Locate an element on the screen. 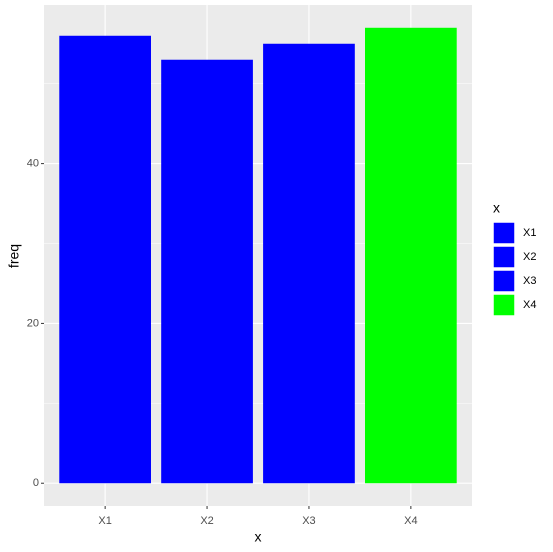 This screenshot has width=553, height=552. y-tick-label: 0 is located at coordinates (36, 483).